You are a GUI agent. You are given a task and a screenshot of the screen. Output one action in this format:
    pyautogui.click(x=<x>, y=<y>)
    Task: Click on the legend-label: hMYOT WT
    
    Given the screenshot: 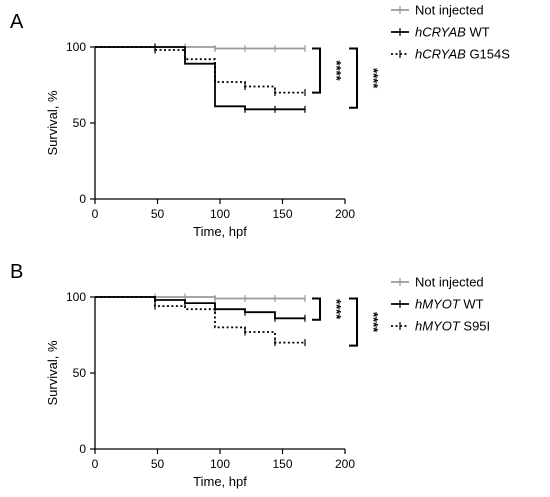 What is the action you would take?
    pyautogui.click(x=449, y=304)
    